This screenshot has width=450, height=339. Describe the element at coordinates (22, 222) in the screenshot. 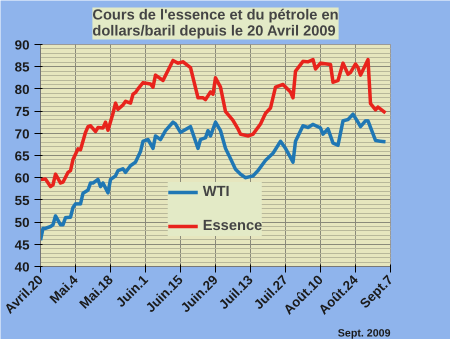

I see `y-tick-label: 50` at that location.